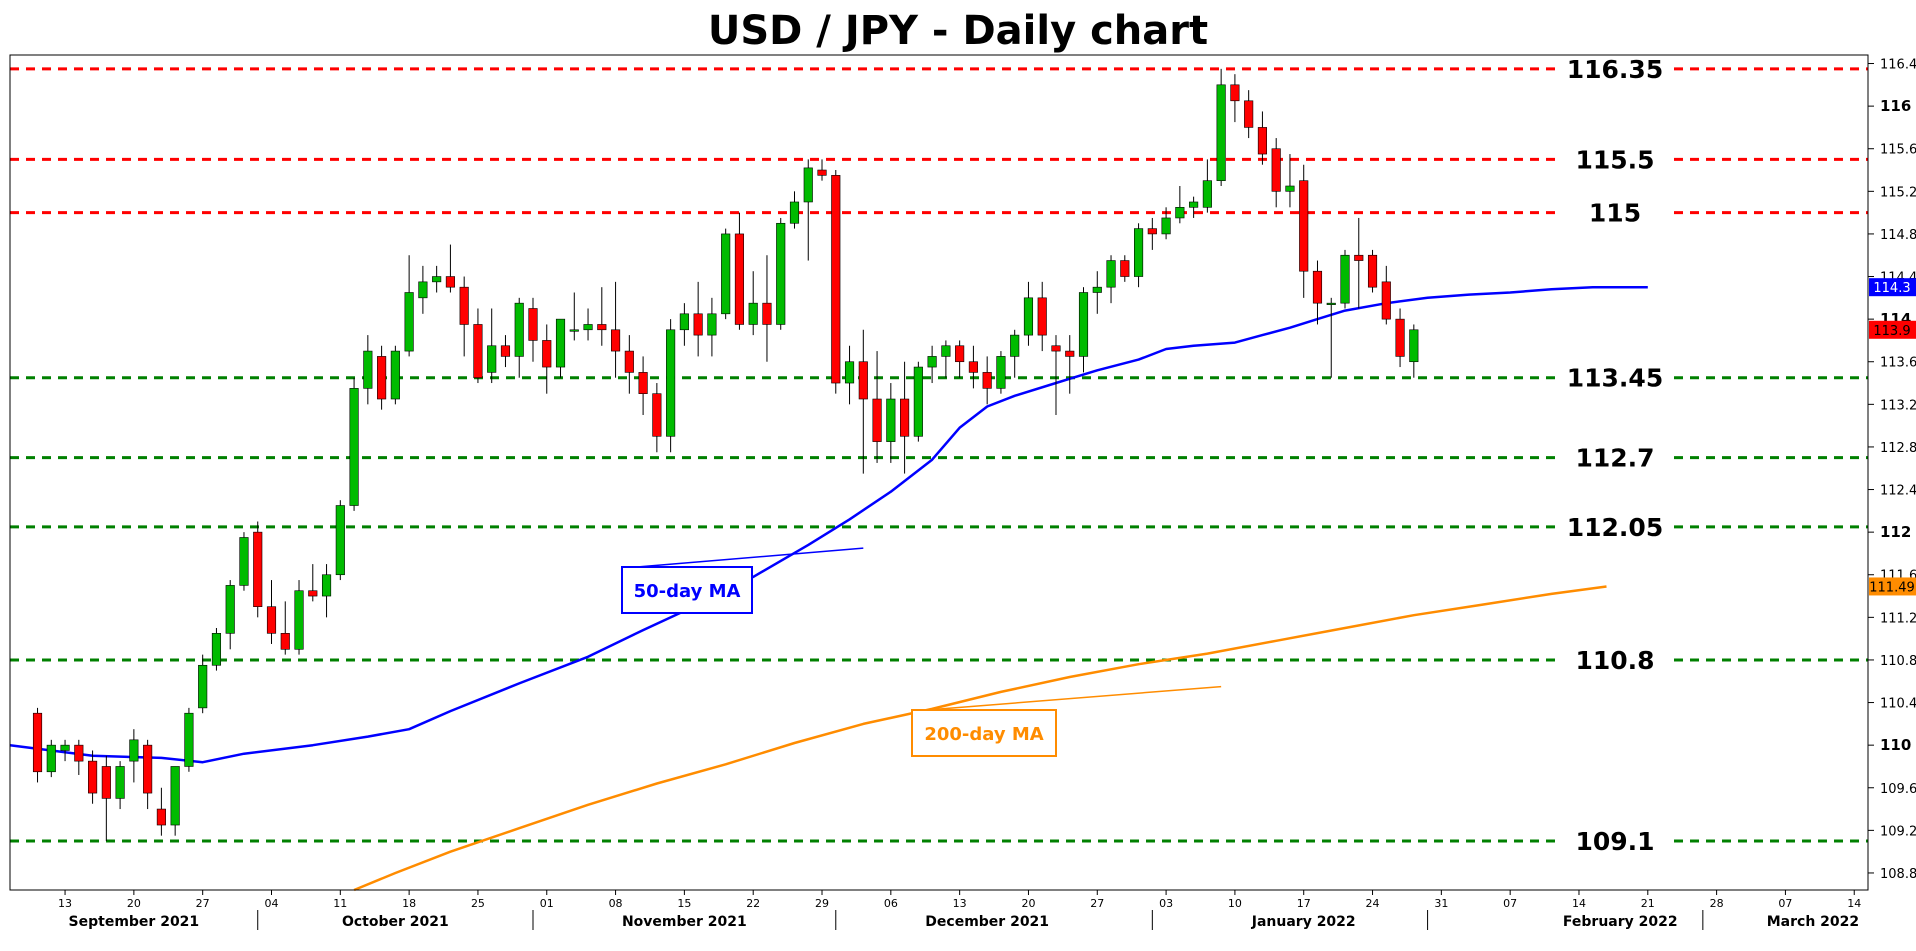  Describe the element at coordinates (1898, 661) in the screenshot. I see `y-tick-label: 110.8` at that location.